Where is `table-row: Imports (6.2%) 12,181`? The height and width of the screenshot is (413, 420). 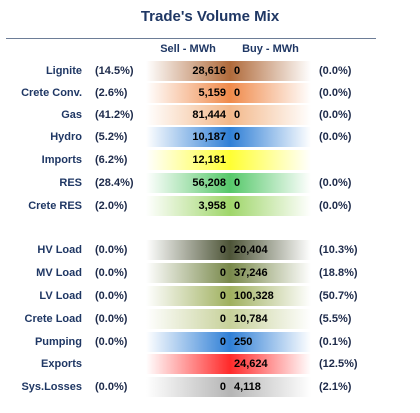
table-row: Imports (6.2%) 12,181 is located at coordinates (210, 160).